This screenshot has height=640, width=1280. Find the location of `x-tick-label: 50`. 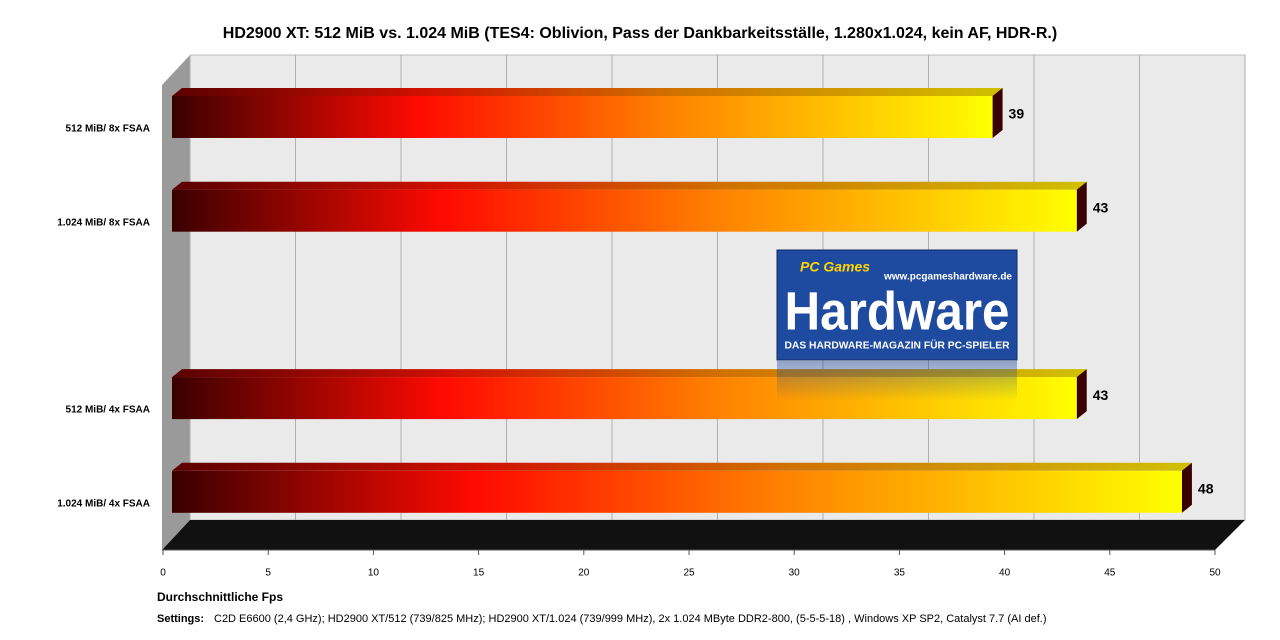

x-tick-label: 50 is located at coordinates (1215, 573).